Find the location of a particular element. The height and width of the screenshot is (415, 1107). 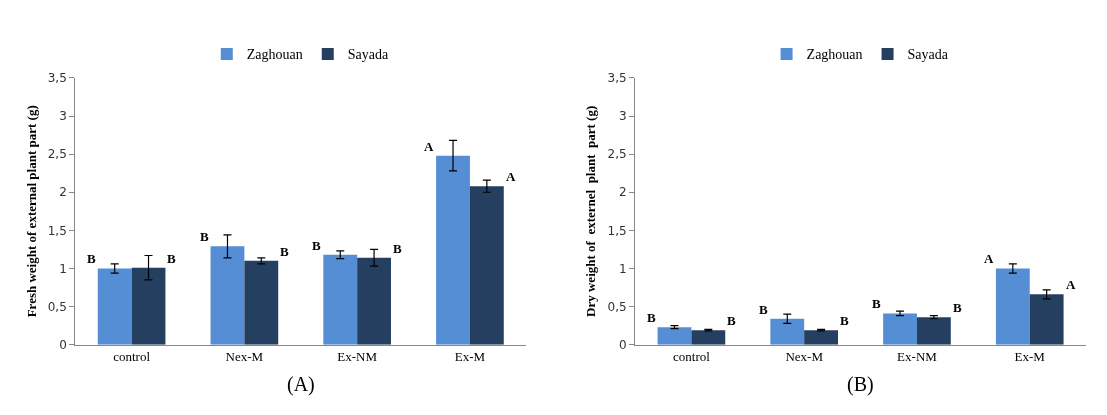

text: (B) is located at coordinates (860, 384).